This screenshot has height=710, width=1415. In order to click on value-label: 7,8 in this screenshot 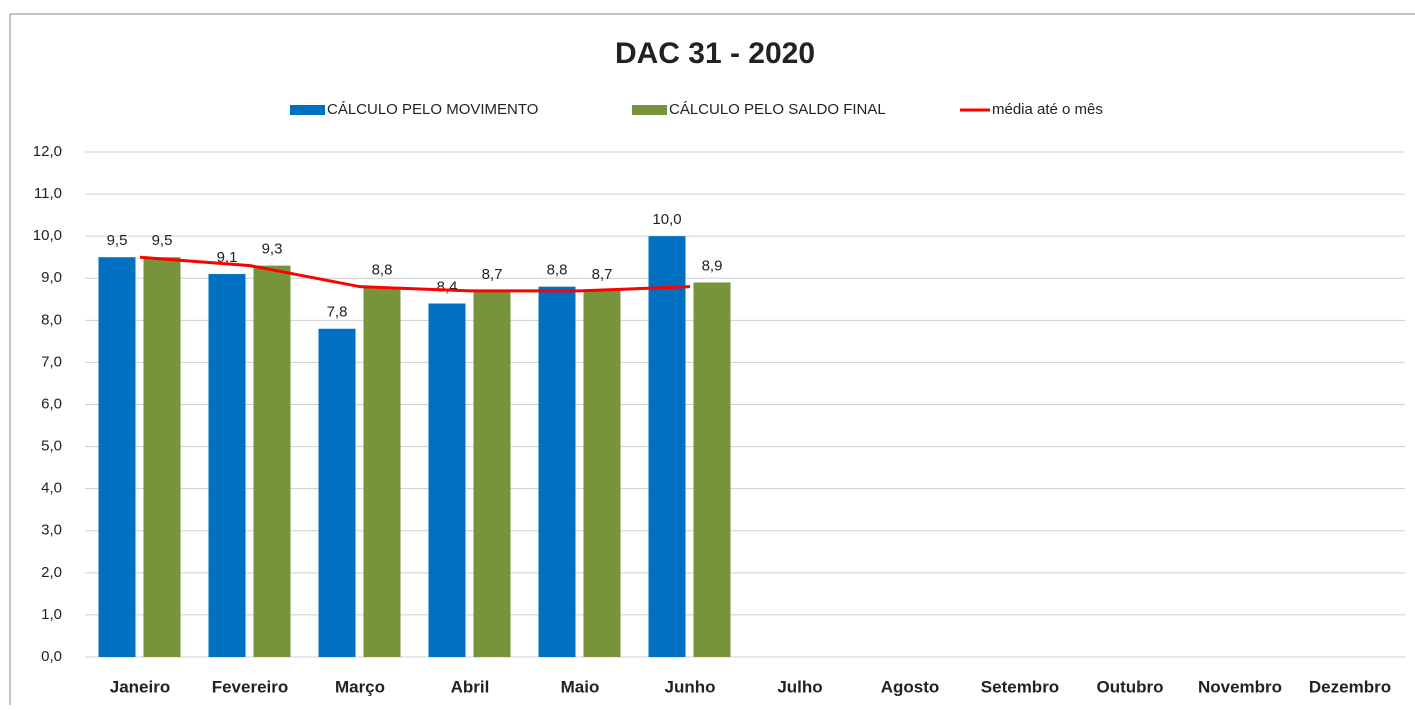, I will do `click(337, 312)`.